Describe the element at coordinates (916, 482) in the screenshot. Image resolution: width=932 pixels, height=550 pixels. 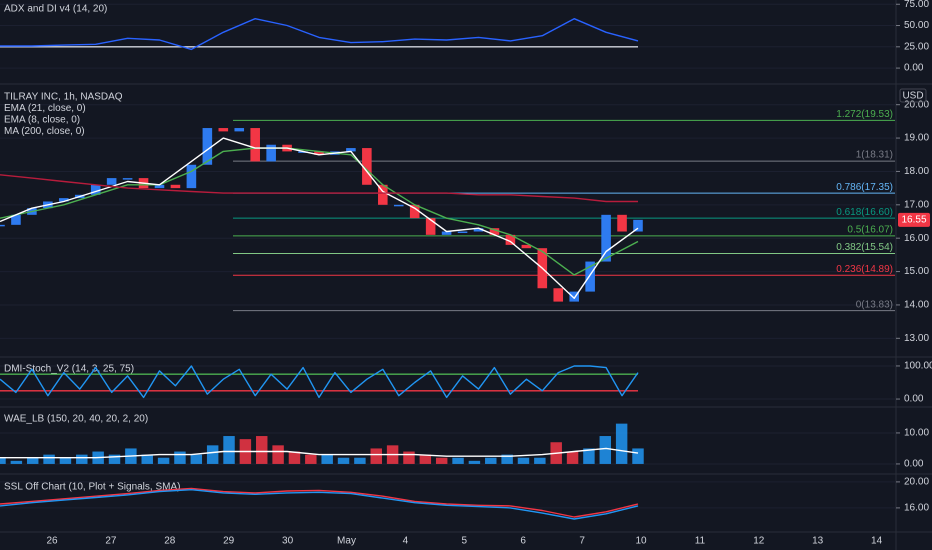
I see `y-tick-label: 20.00` at that location.